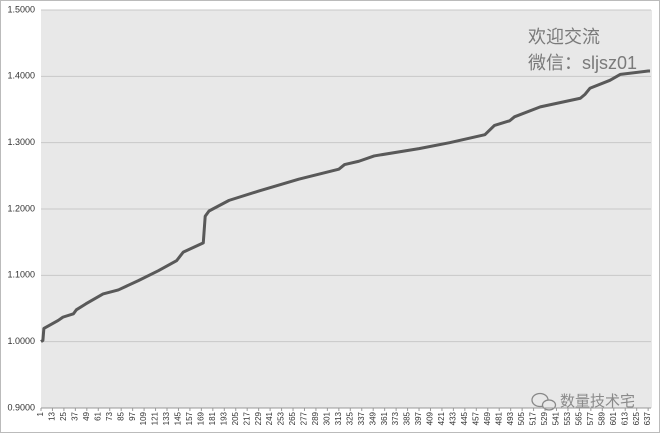 This screenshot has height=438, width=660. Describe the element at coordinates (372, 418) in the screenshot. I see `x-tick-label: 349` at that location.